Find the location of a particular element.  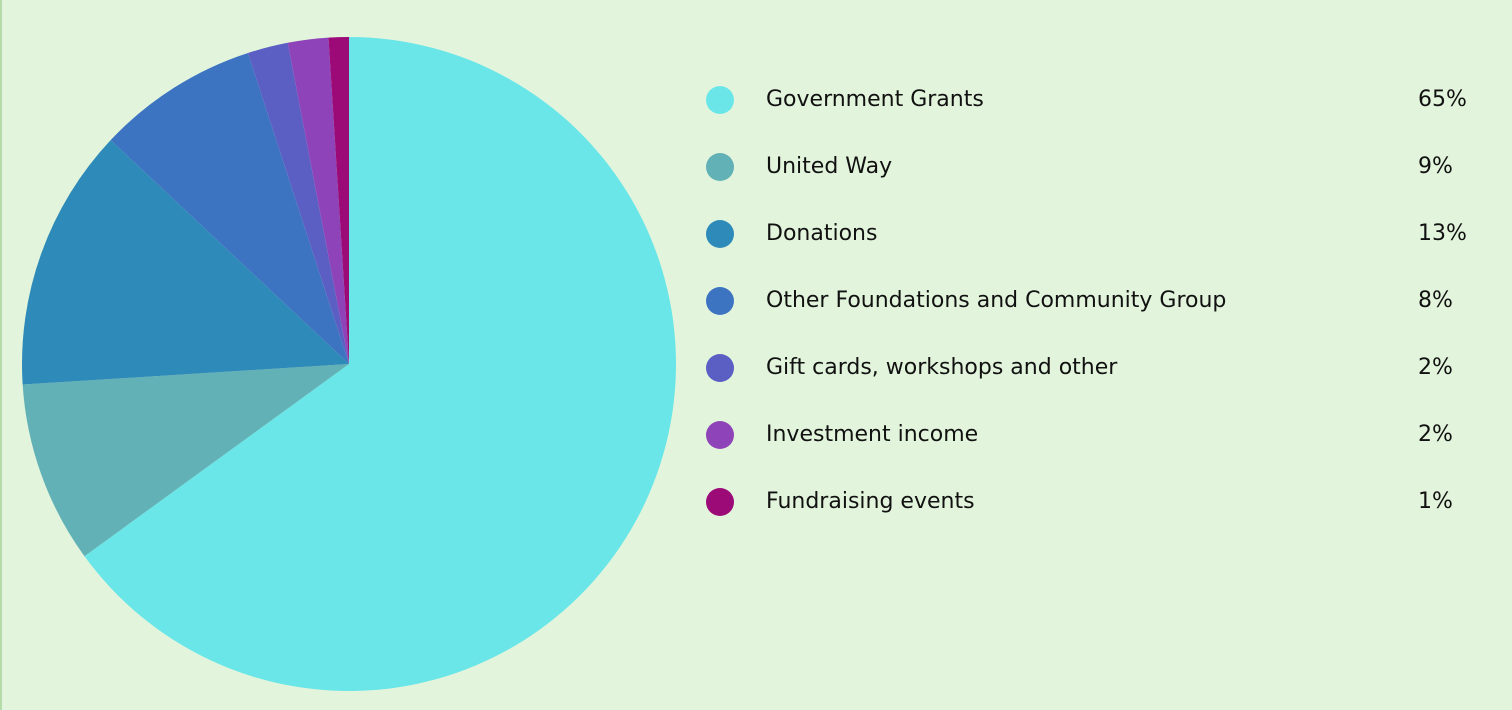

legend-label: Fundraising events is located at coordinates (870, 501).